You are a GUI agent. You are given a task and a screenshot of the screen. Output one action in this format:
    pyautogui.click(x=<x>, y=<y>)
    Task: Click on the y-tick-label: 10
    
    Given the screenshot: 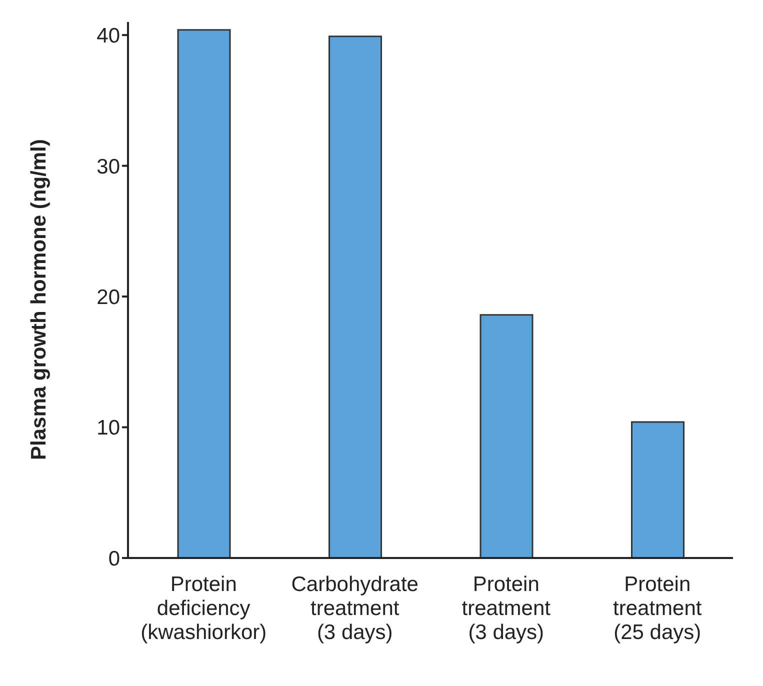 What is the action you would take?
    pyautogui.click(x=108, y=428)
    